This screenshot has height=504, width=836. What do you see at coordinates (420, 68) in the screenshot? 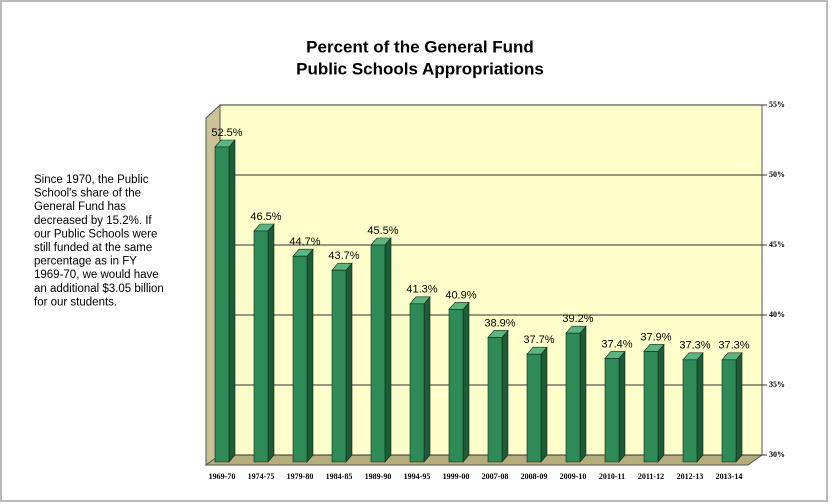
I see `chart-title: Public Schools Appropriations` at bounding box center [420, 68].